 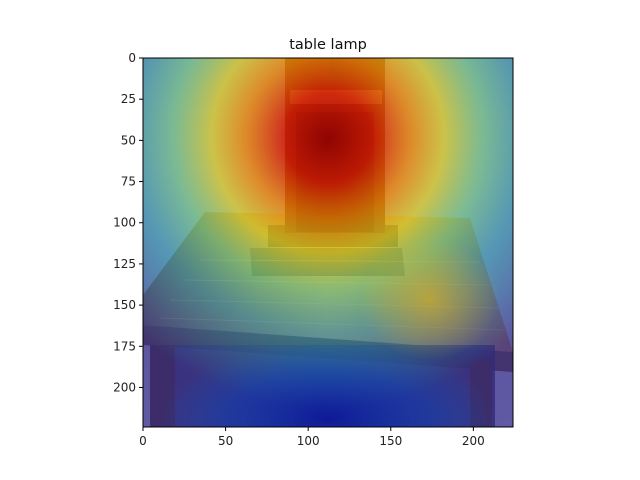 What do you see at coordinates (390, 441) in the screenshot?
I see `x-tick-label: 150` at bounding box center [390, 441].